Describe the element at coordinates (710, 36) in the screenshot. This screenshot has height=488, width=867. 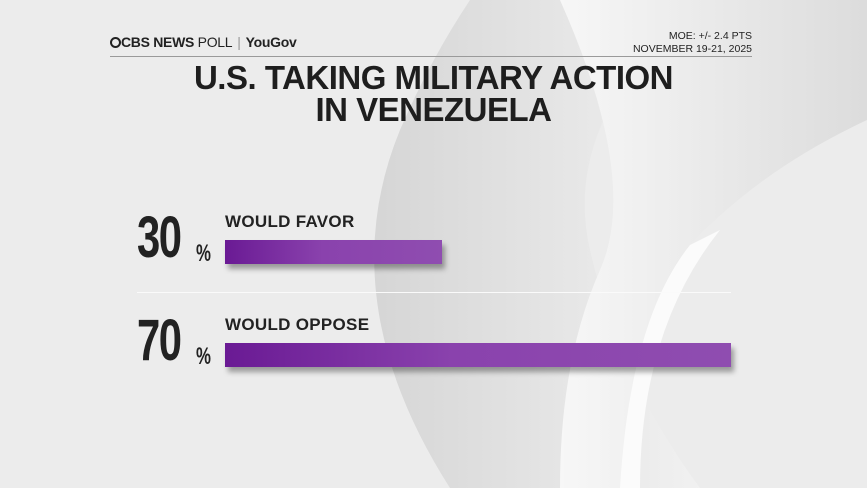
I see `margin-of-error: MOE: +/- 2.4 PTS` at that location.